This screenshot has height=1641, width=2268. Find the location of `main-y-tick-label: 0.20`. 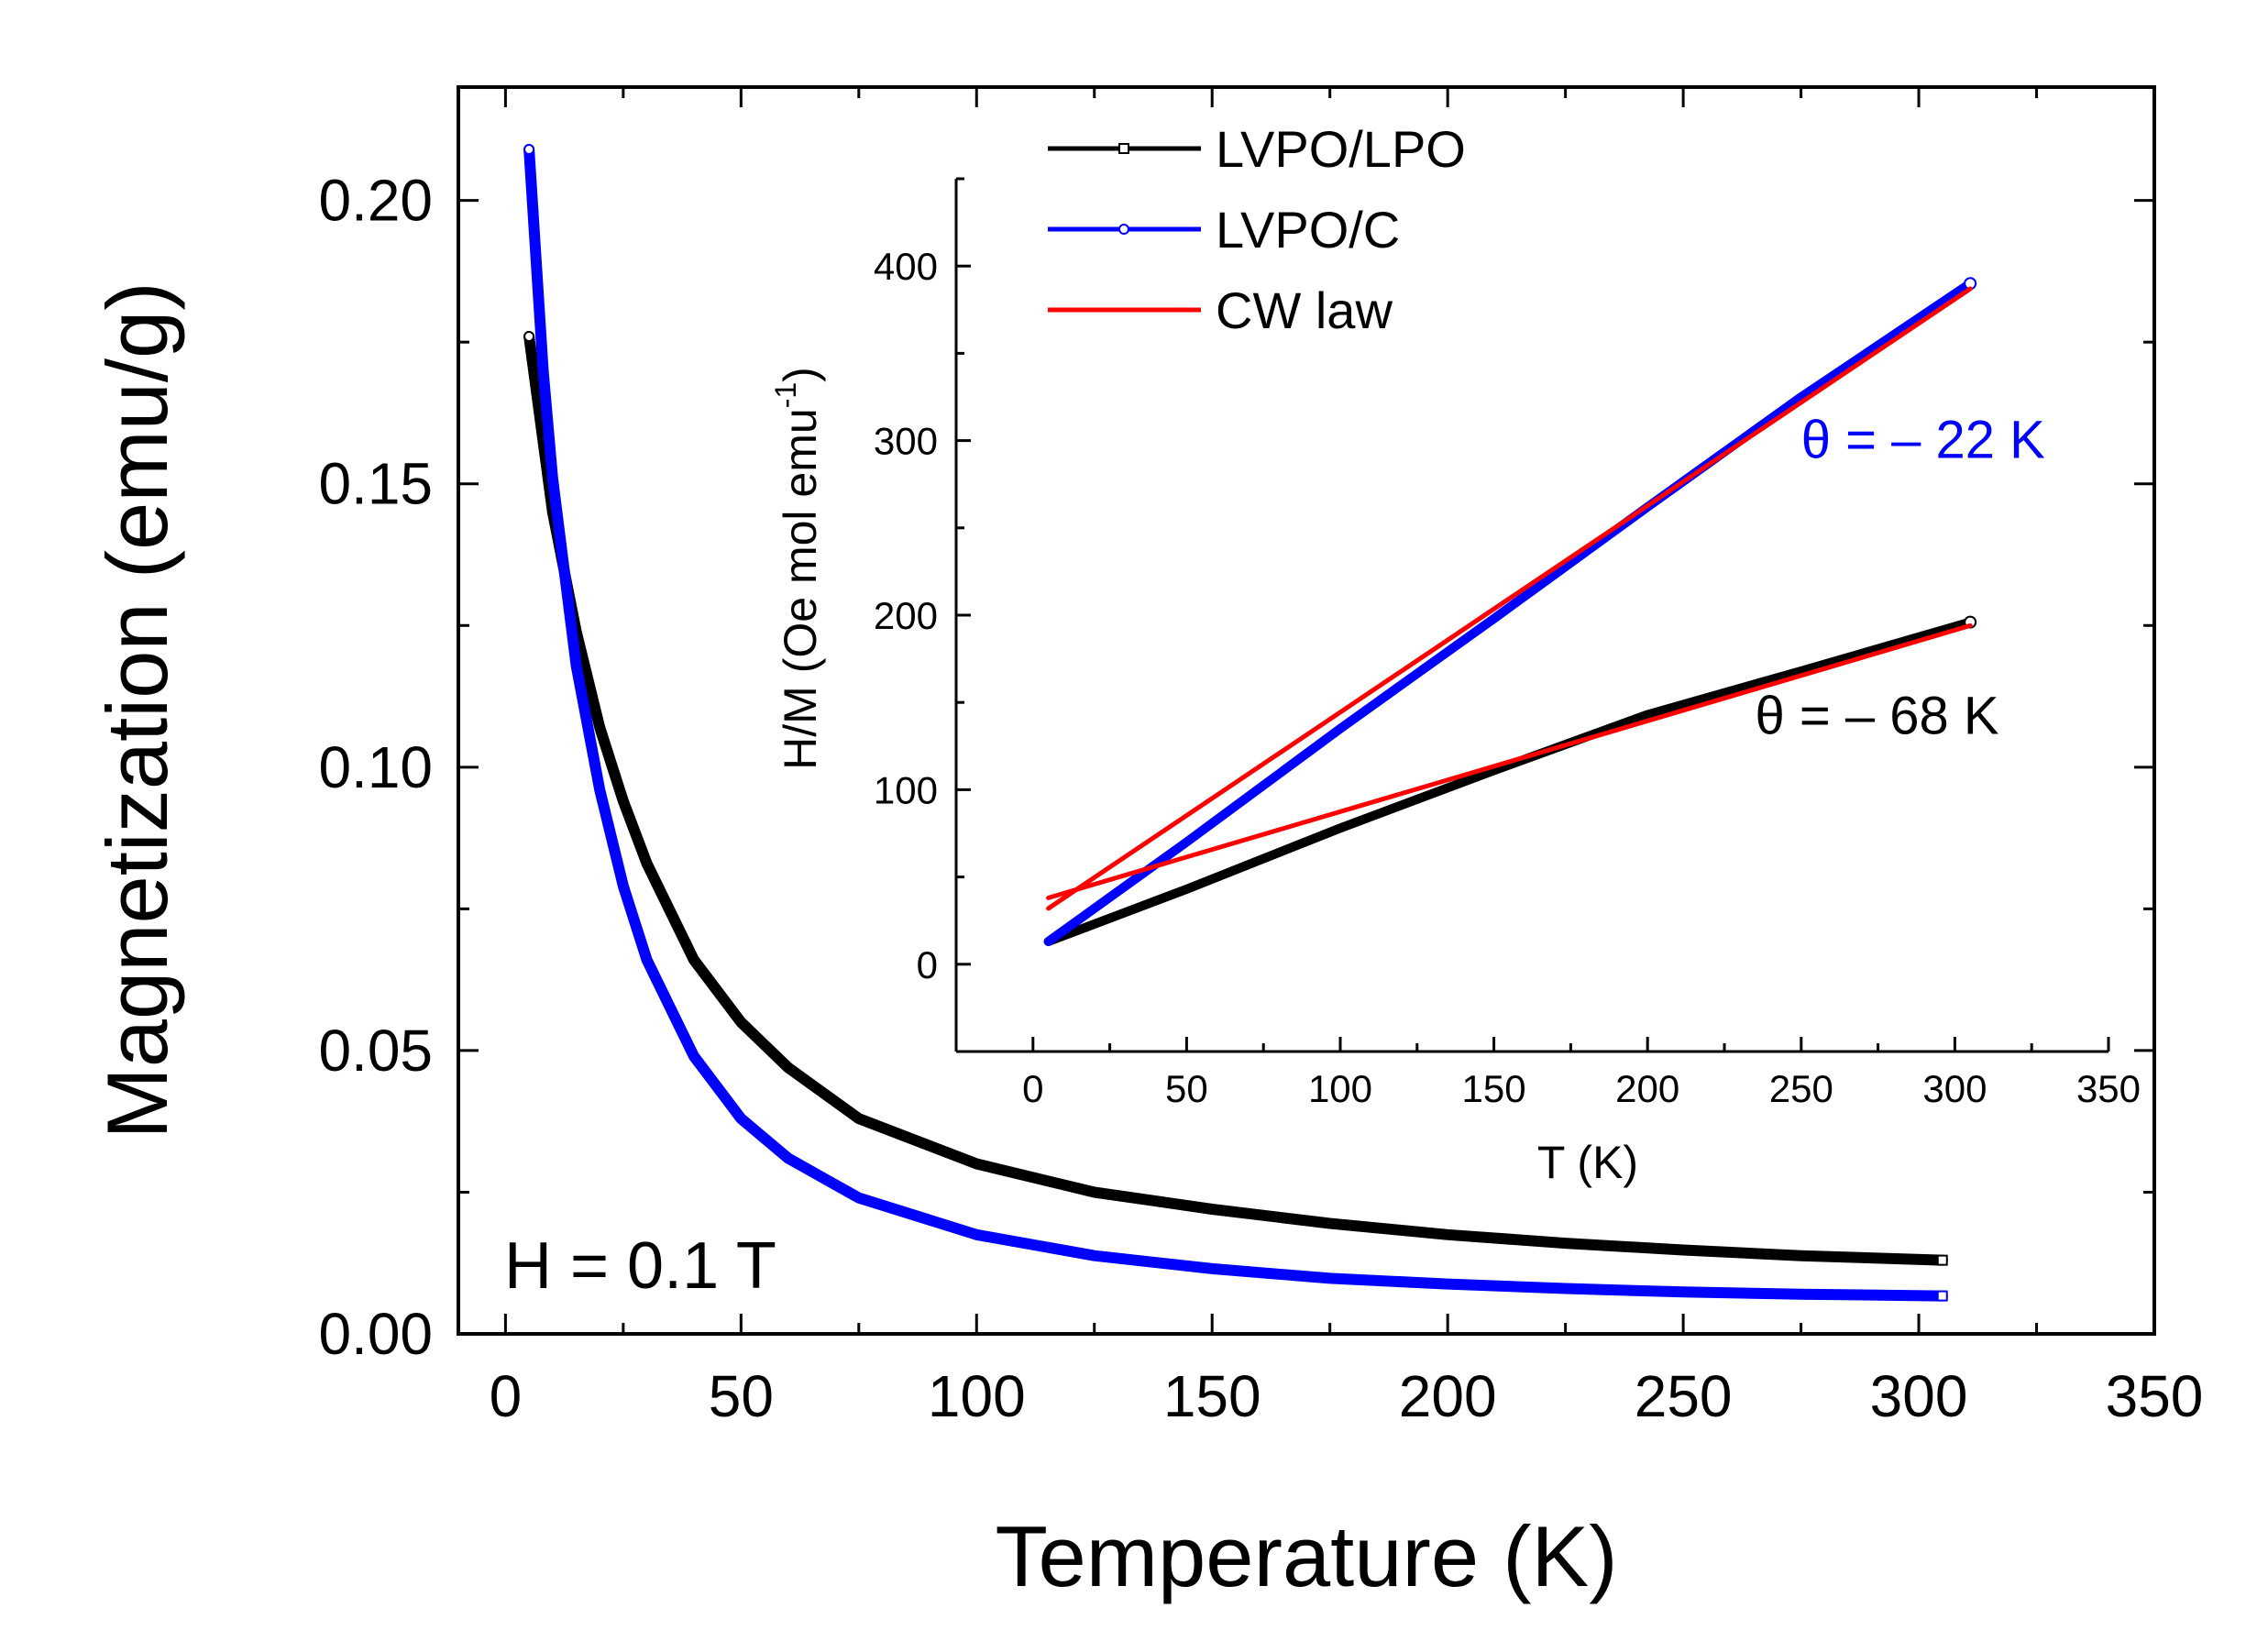

main-y-tick-label: 0.20 is located at coordinates (375, 201).